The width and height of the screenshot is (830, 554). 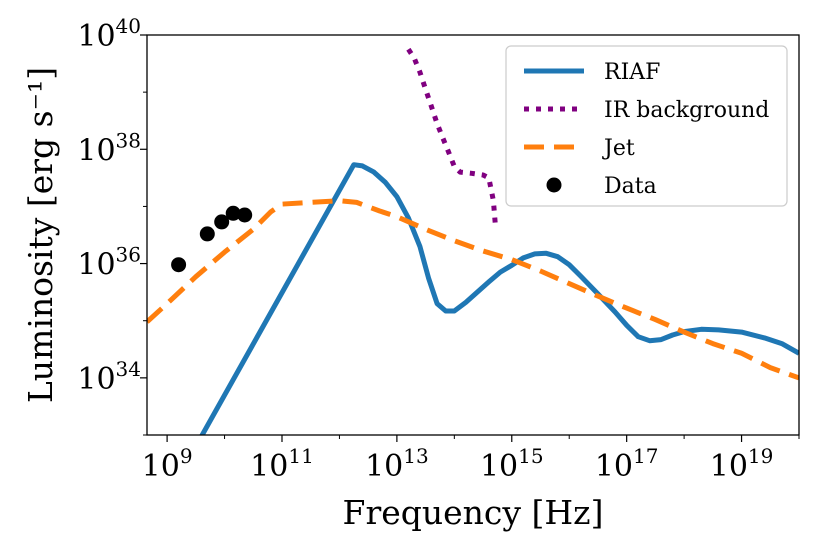 What do you see at coordinates (554, 185) in the screenshot?
I see `legend-swatch-data` at bounding box center [554, 185].